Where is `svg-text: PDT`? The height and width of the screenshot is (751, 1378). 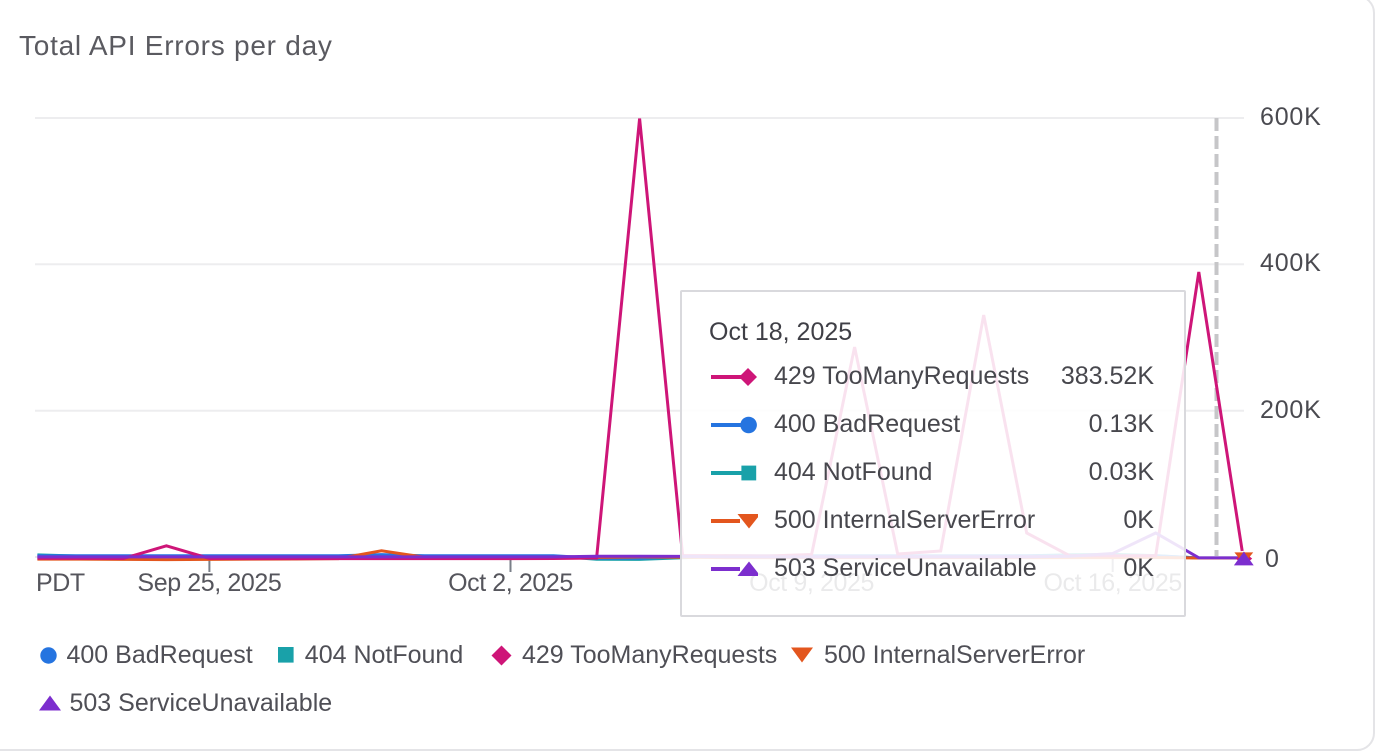
svg-text: PDT is located at coordinates (60, 583).